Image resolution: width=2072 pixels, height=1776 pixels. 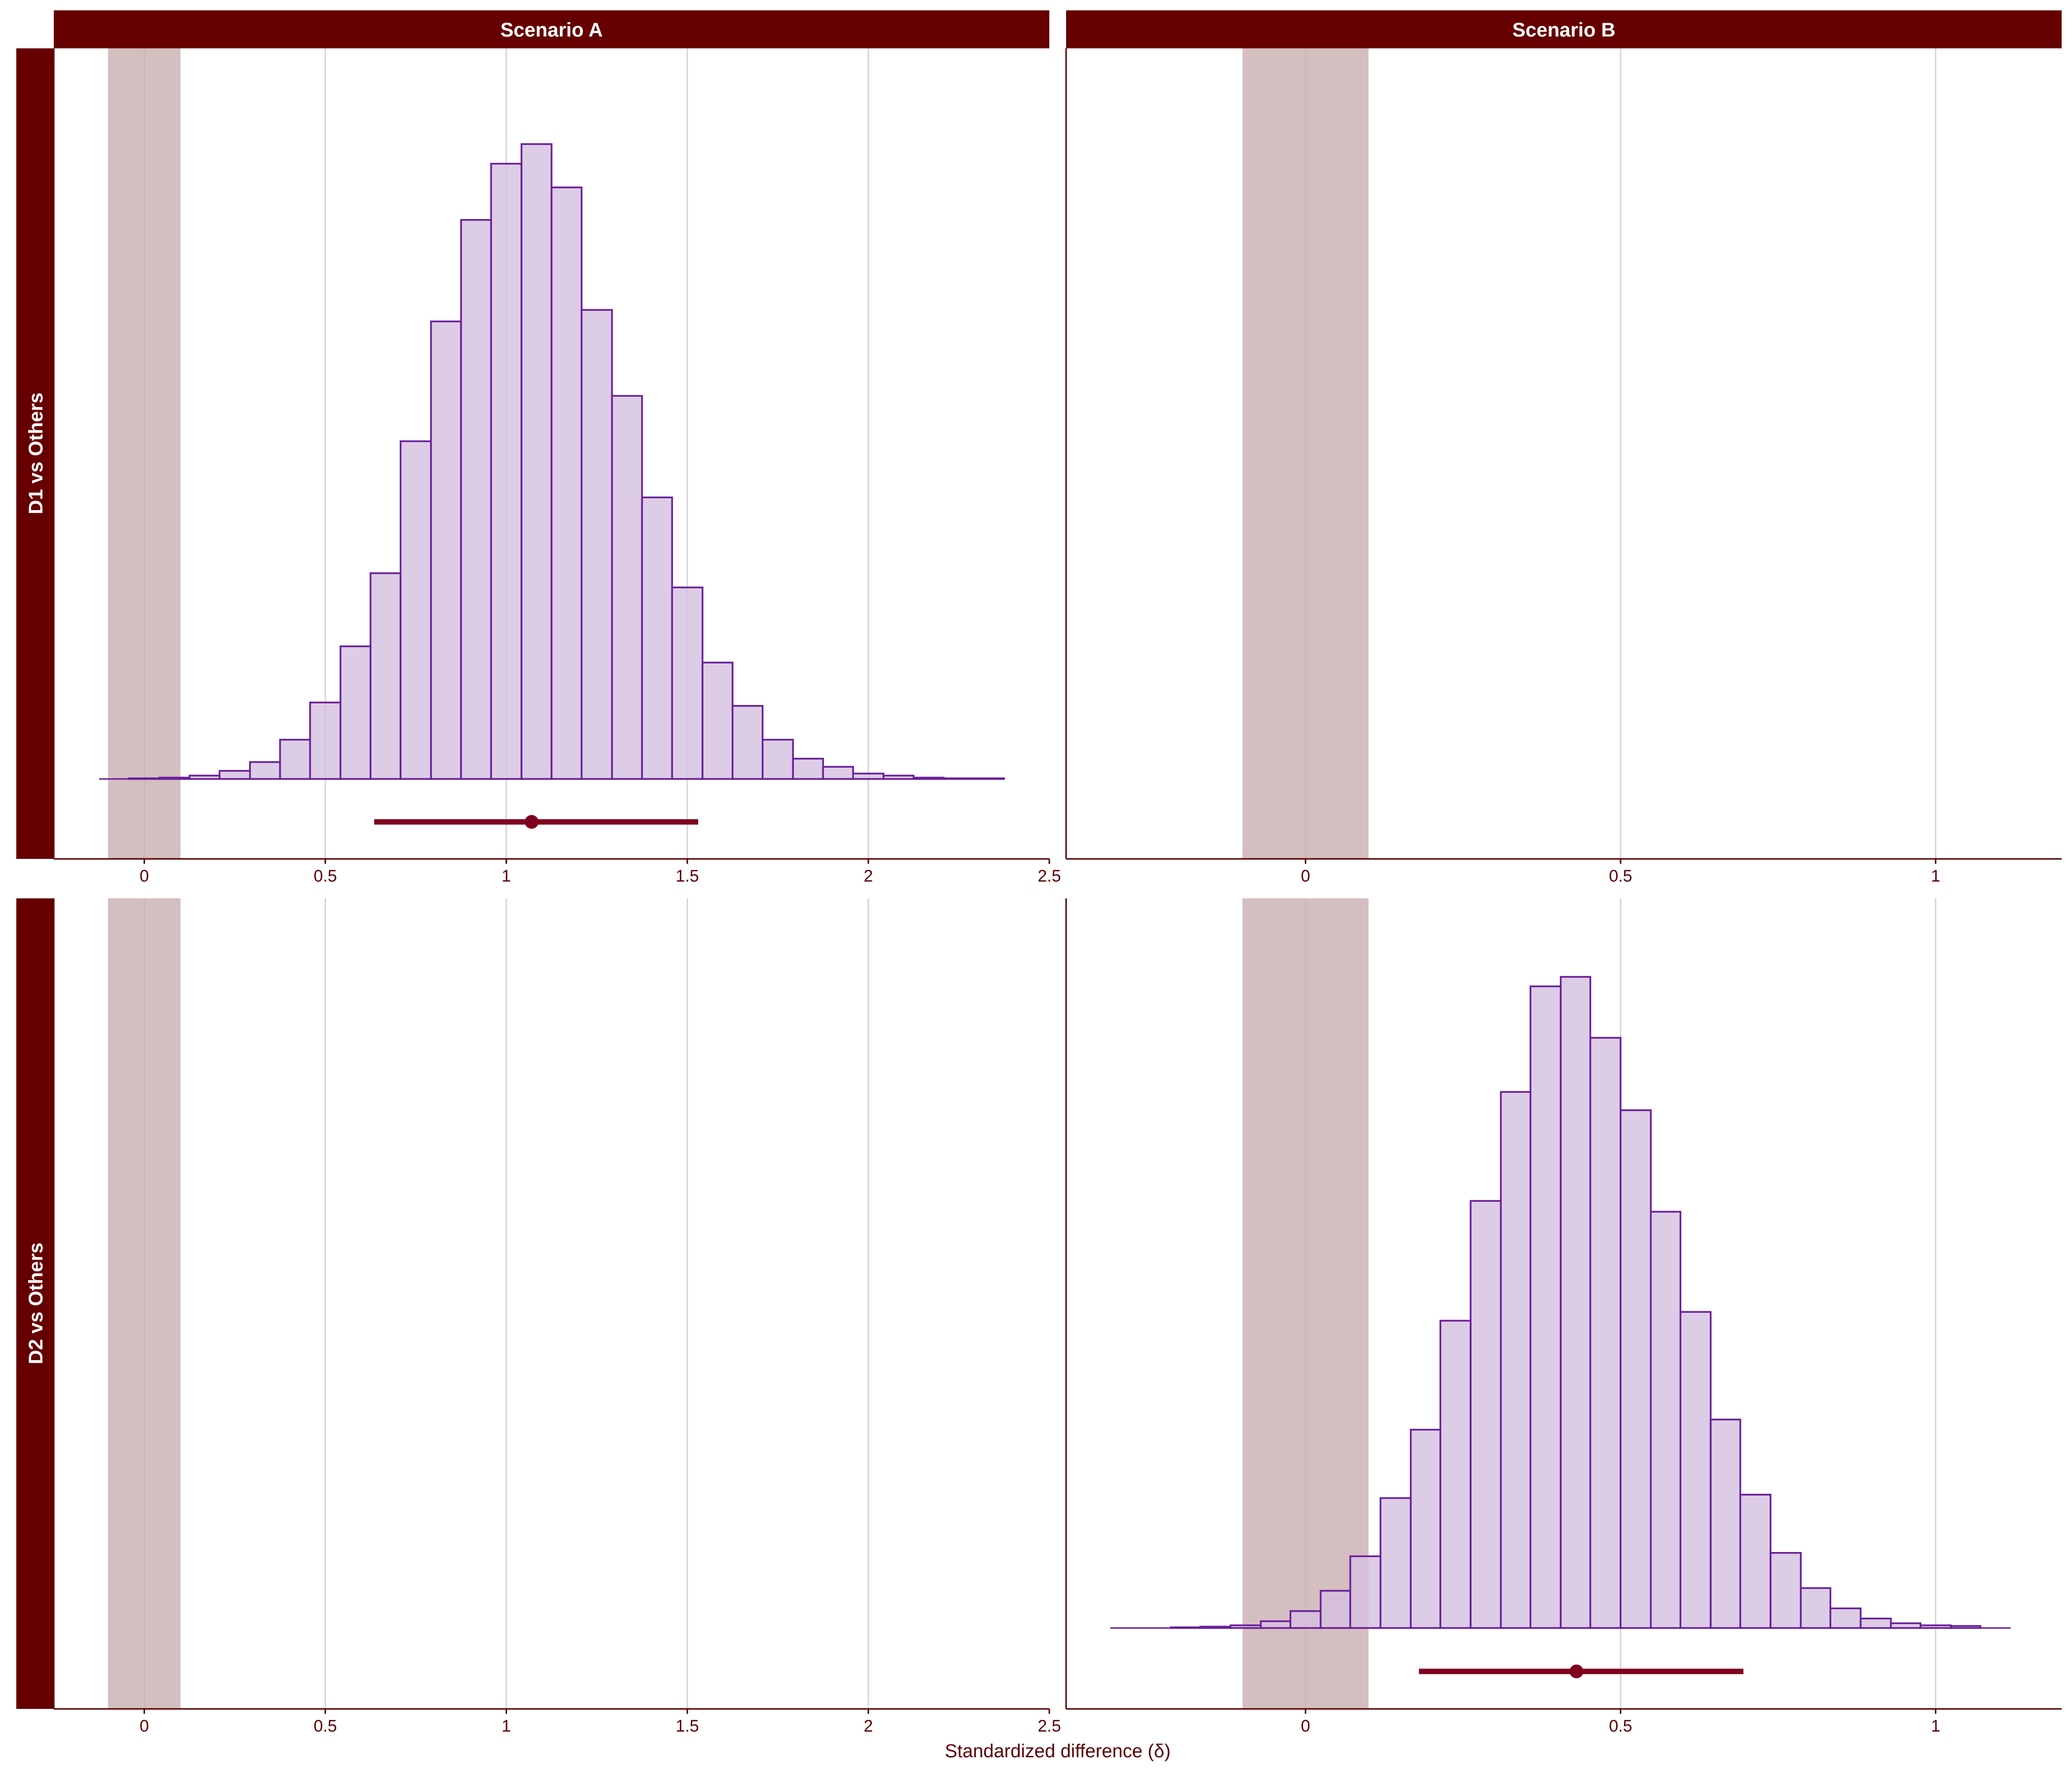 I want to click on col-strip-scenario-a-label: Scenario A, so click(x=551, y=30).